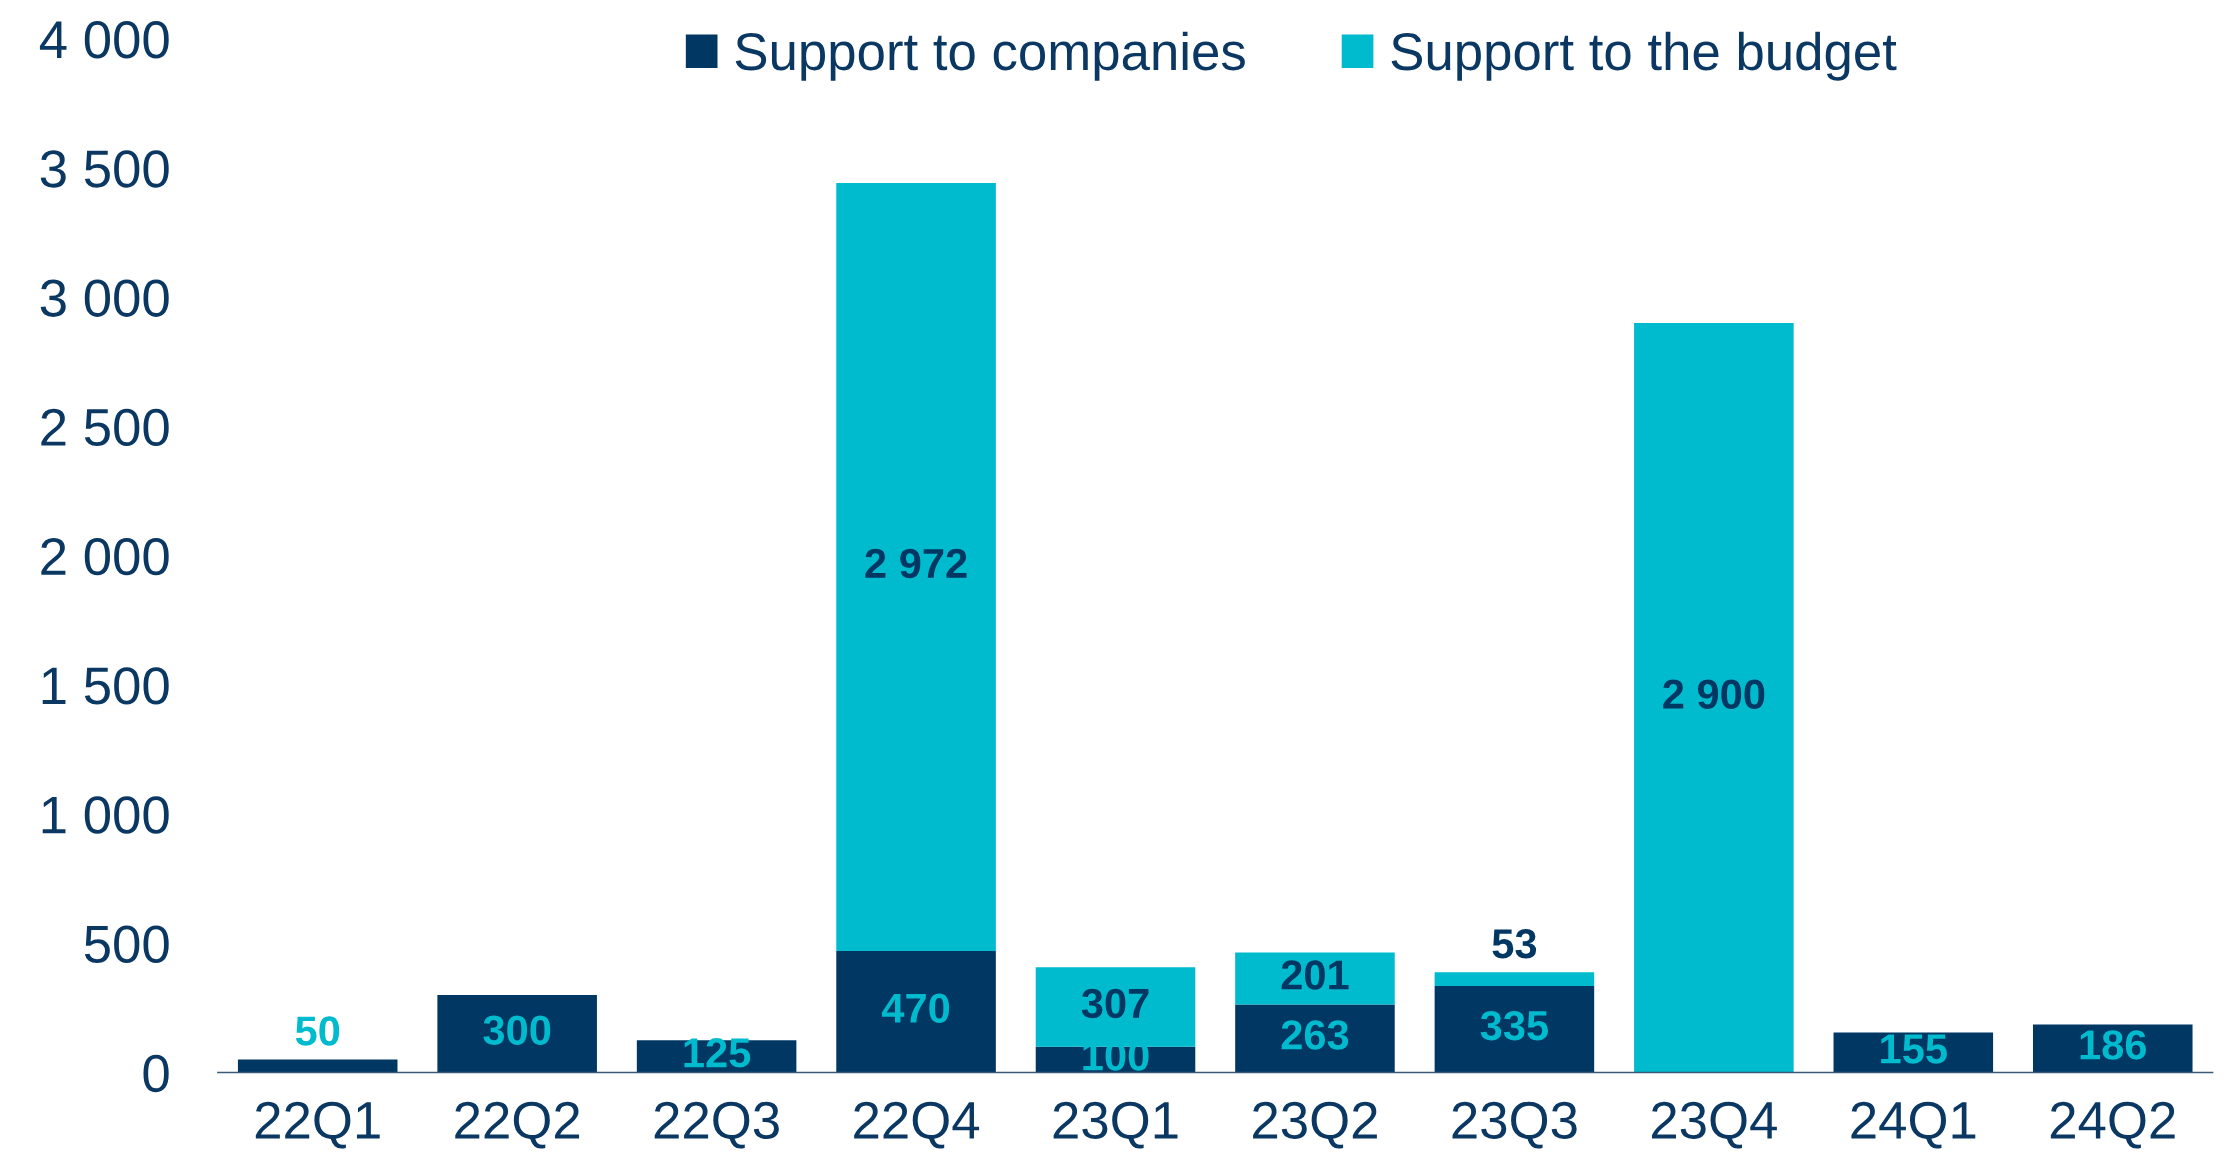  I want to click on y-tick-label: 0, so click(156, 1073).